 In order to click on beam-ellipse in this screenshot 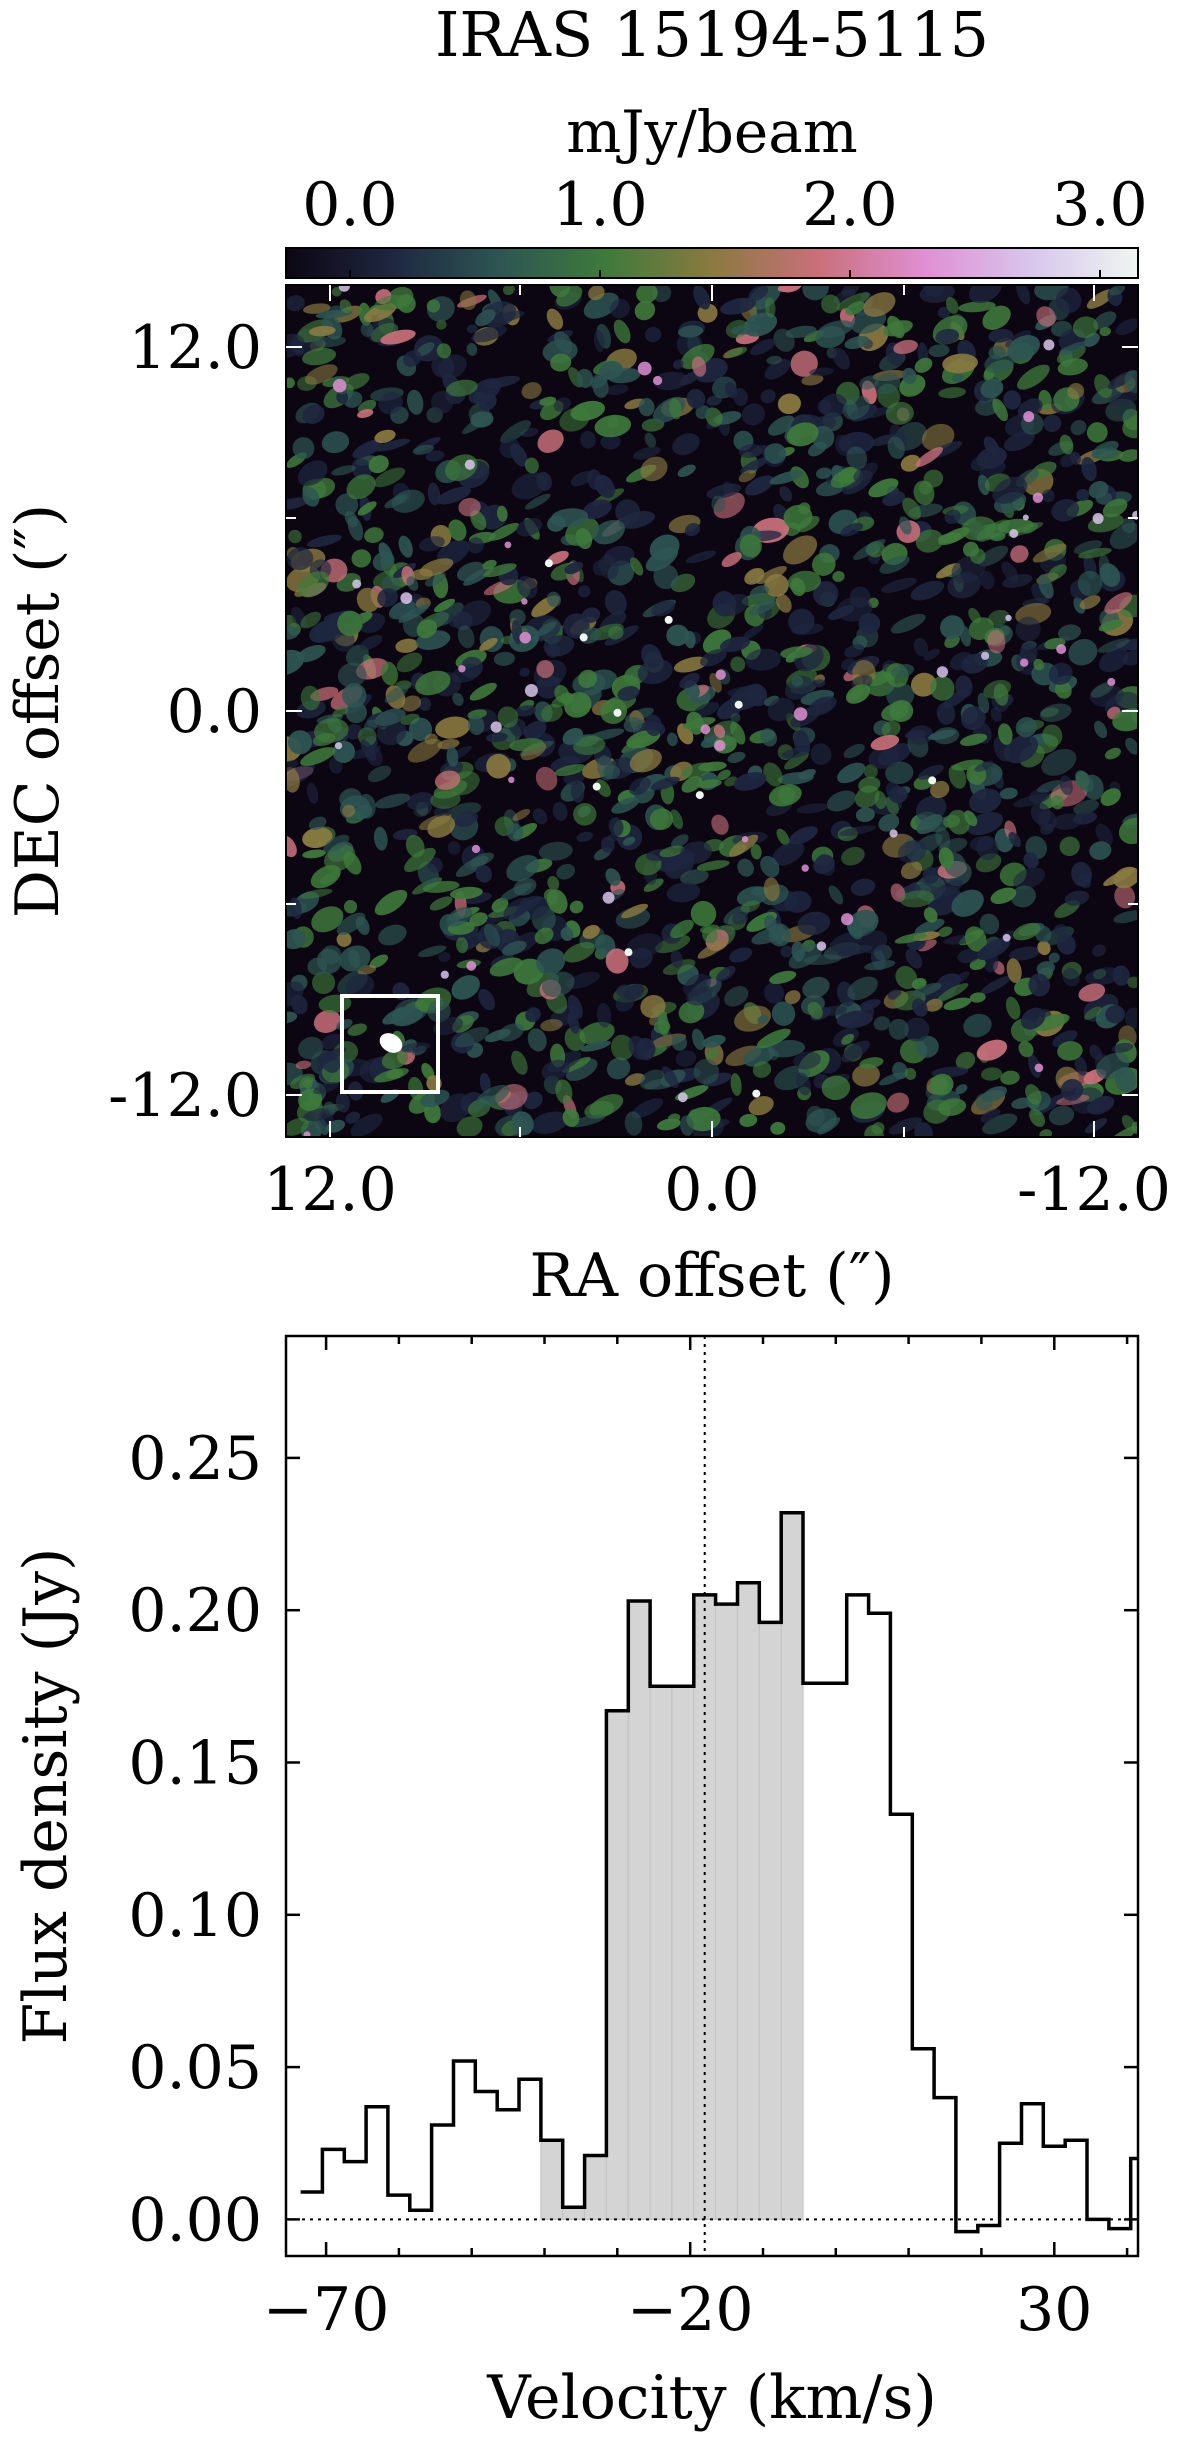, I will do `click(391, 1043)`.